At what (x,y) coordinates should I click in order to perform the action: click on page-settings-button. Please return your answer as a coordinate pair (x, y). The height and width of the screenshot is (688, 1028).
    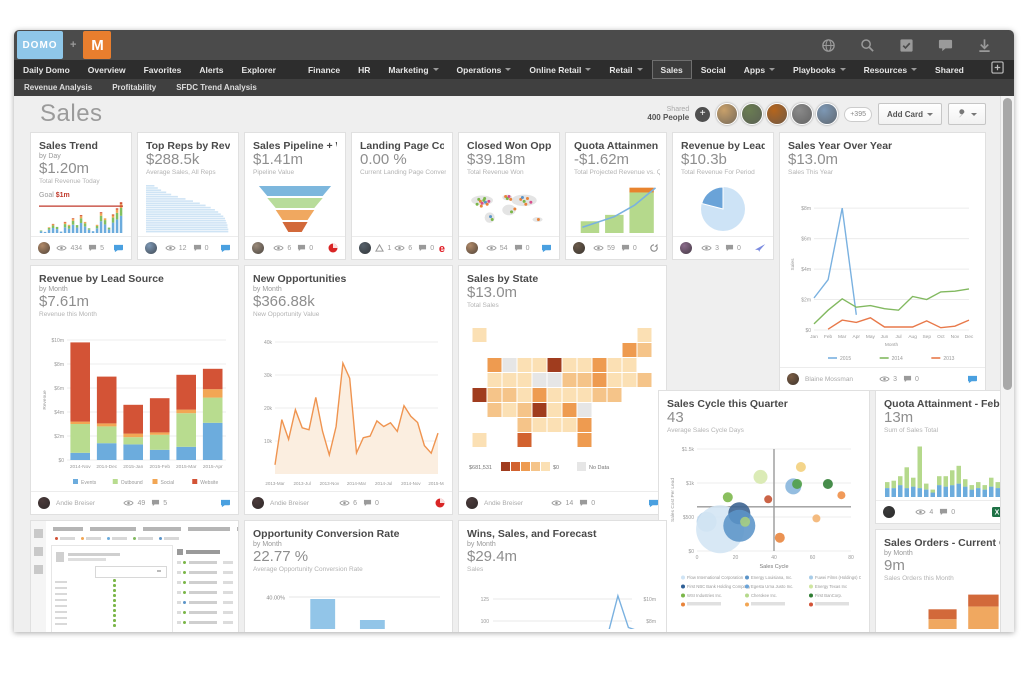
    Looking at the image, I should click on (967, 114).